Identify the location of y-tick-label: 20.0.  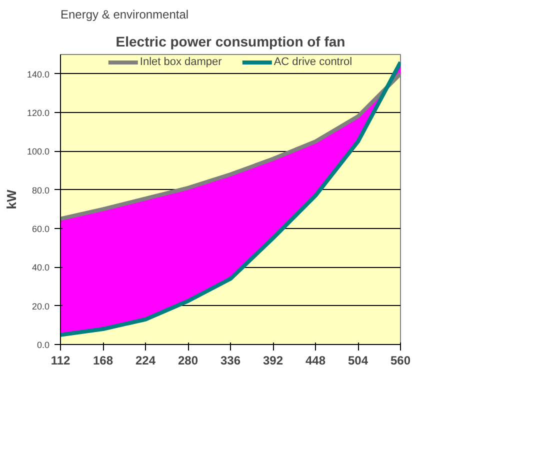
(41, 306).